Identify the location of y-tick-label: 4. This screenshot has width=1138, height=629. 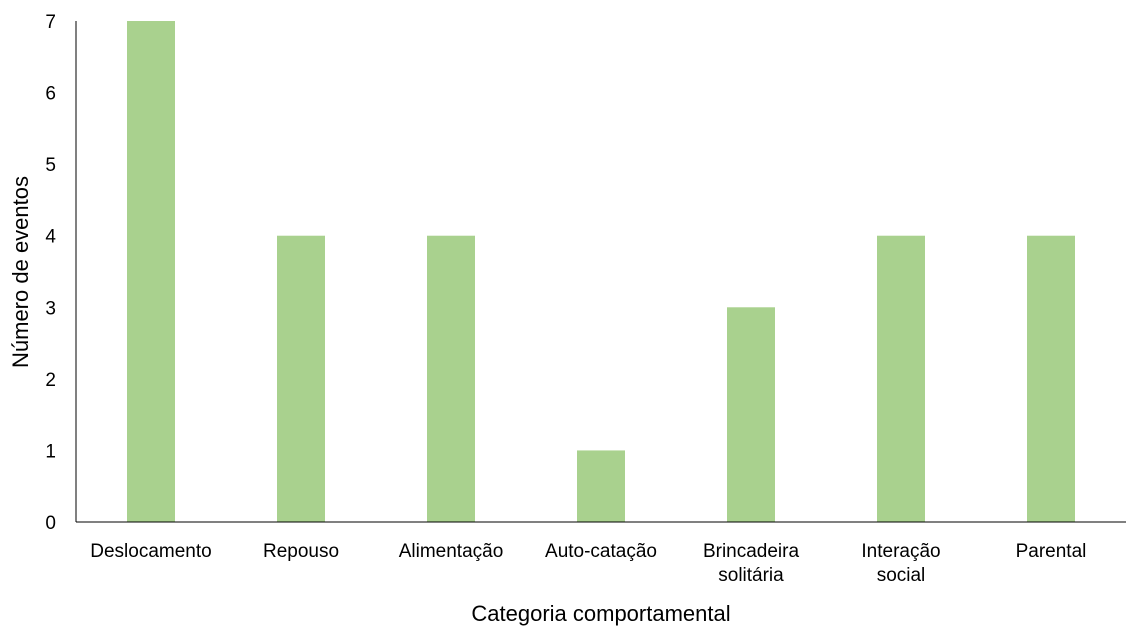
(50, 237).